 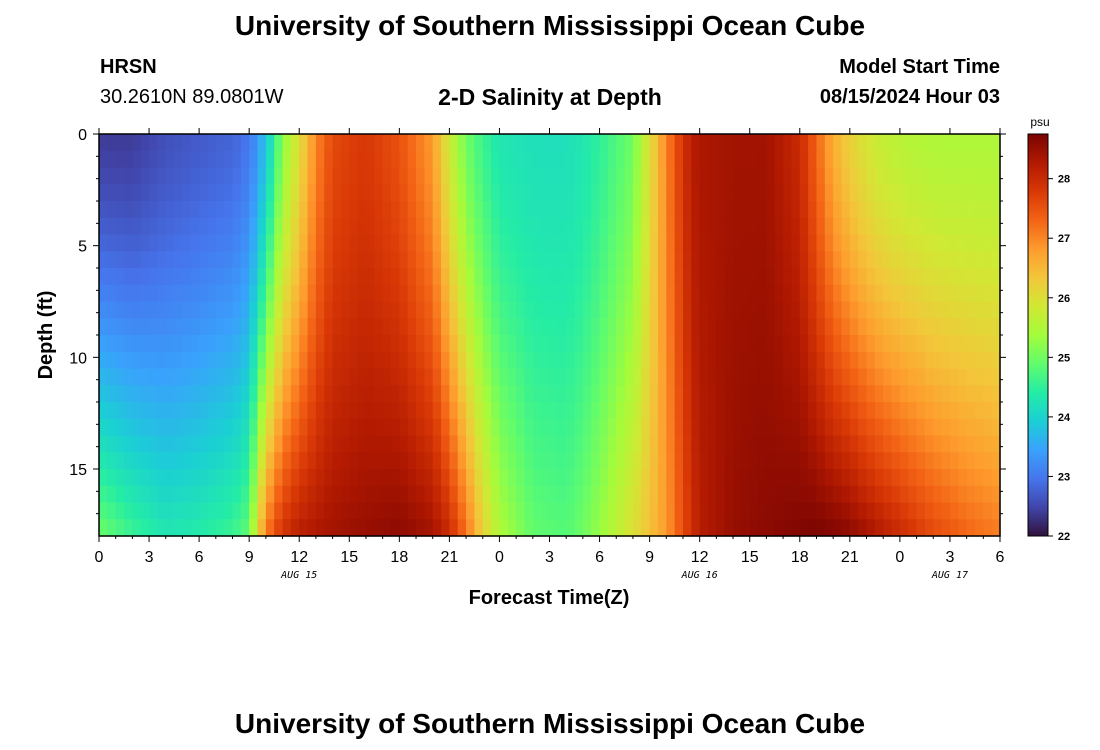 What do you see at coordinates (919, 67) in the screenshot?
I see `model-start-label: Model Start Time` at bounding box center [919, 67].